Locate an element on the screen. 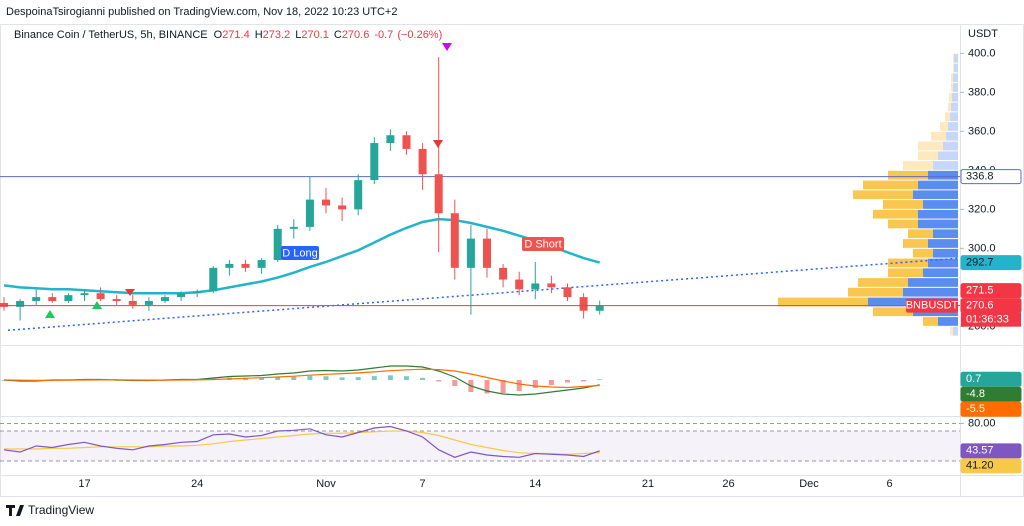 The image size is (1024, 526). buy-signal is located at coordinates (97, 305).